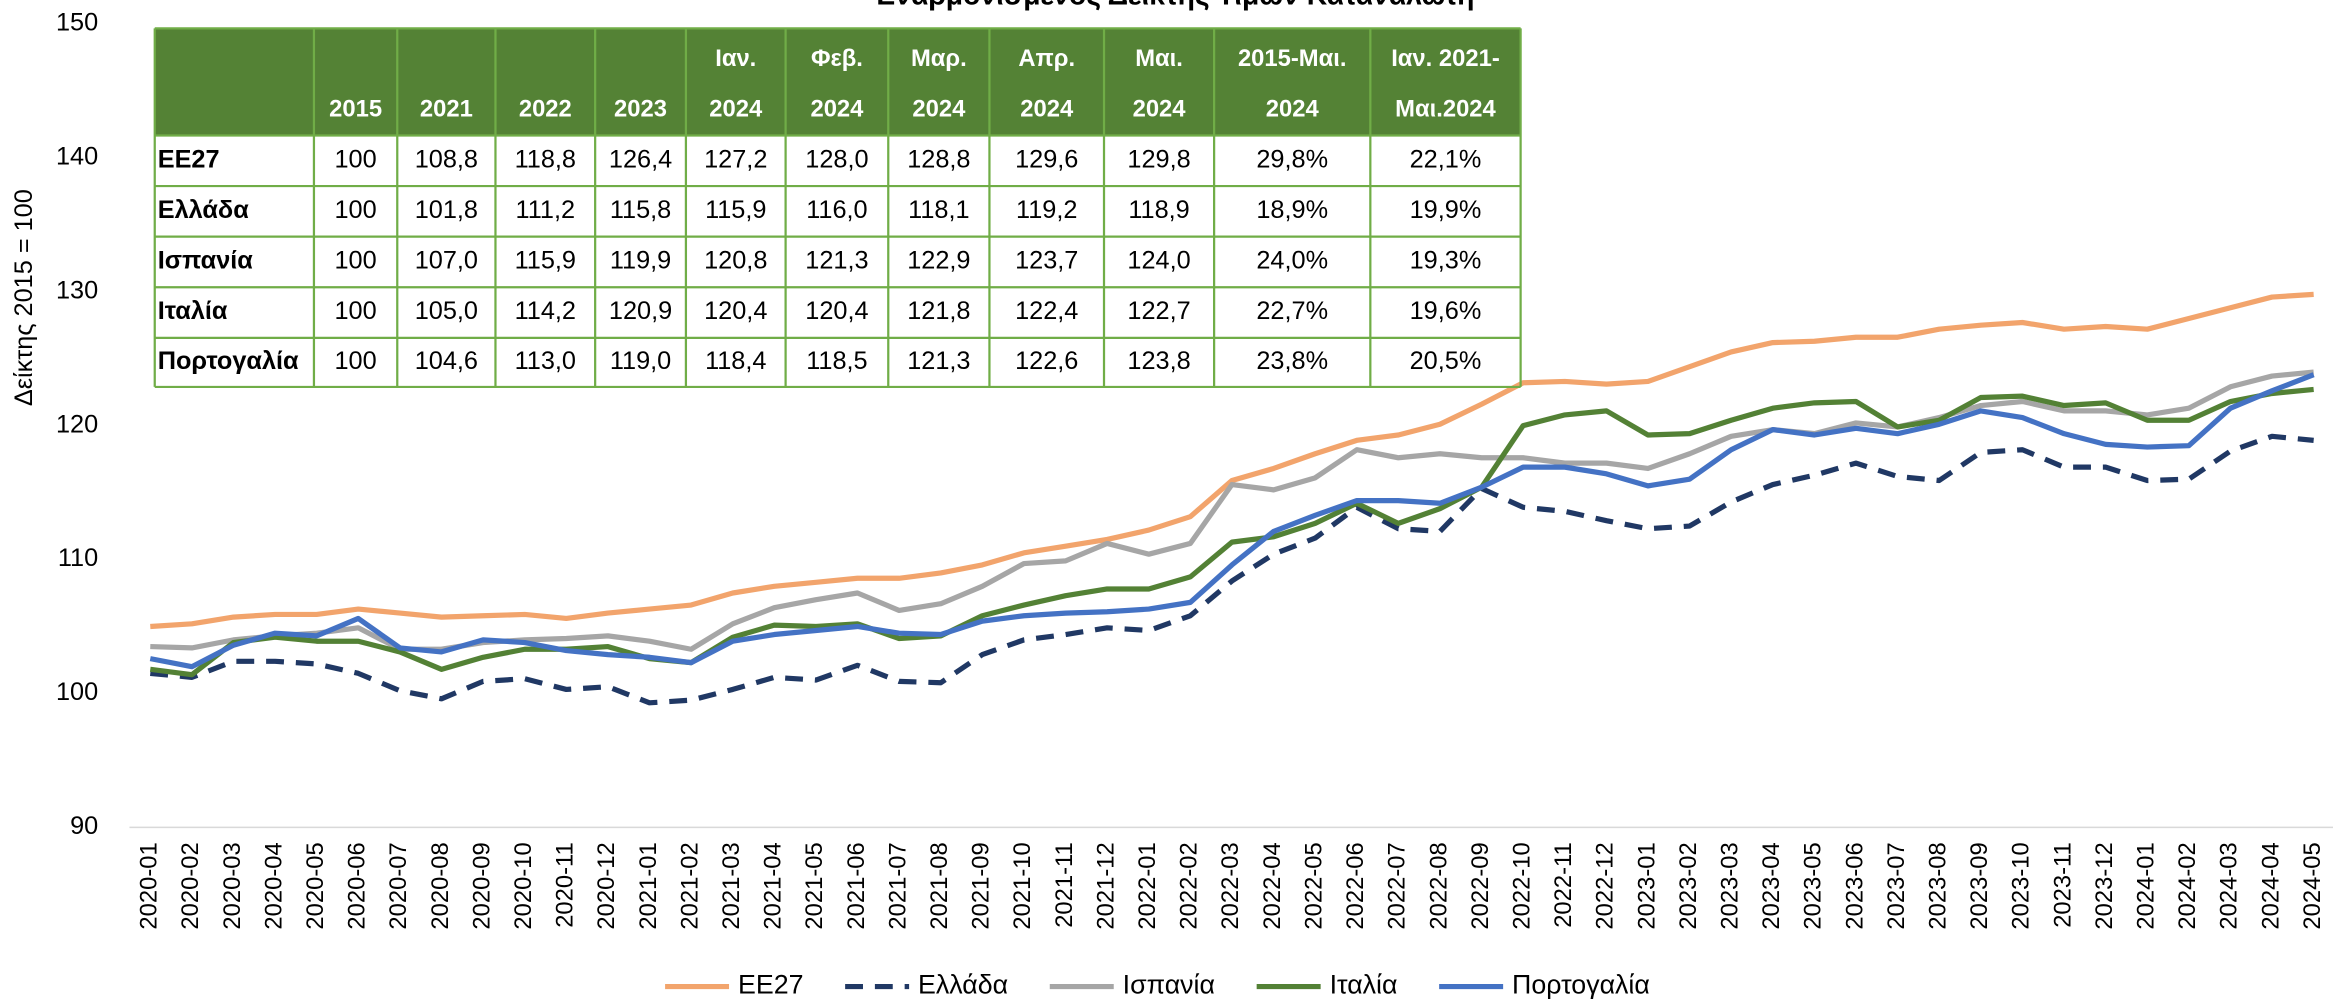  I want to click on table-cell: 126,4, so click(640, 159).